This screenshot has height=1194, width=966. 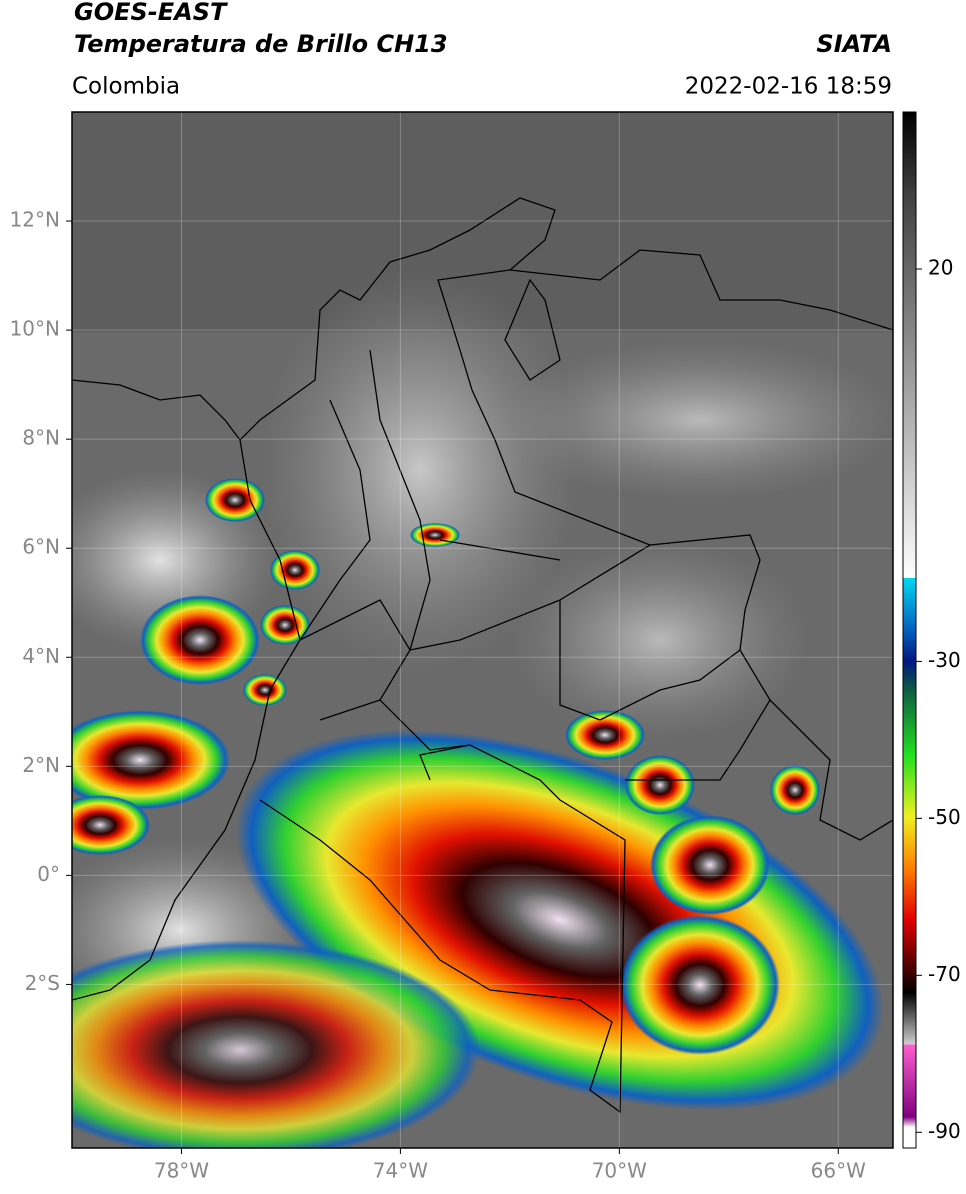 What do you see at coordinates (909, 630) in the screenshot?
I see `colorbar` at bounding box center [909, 630].